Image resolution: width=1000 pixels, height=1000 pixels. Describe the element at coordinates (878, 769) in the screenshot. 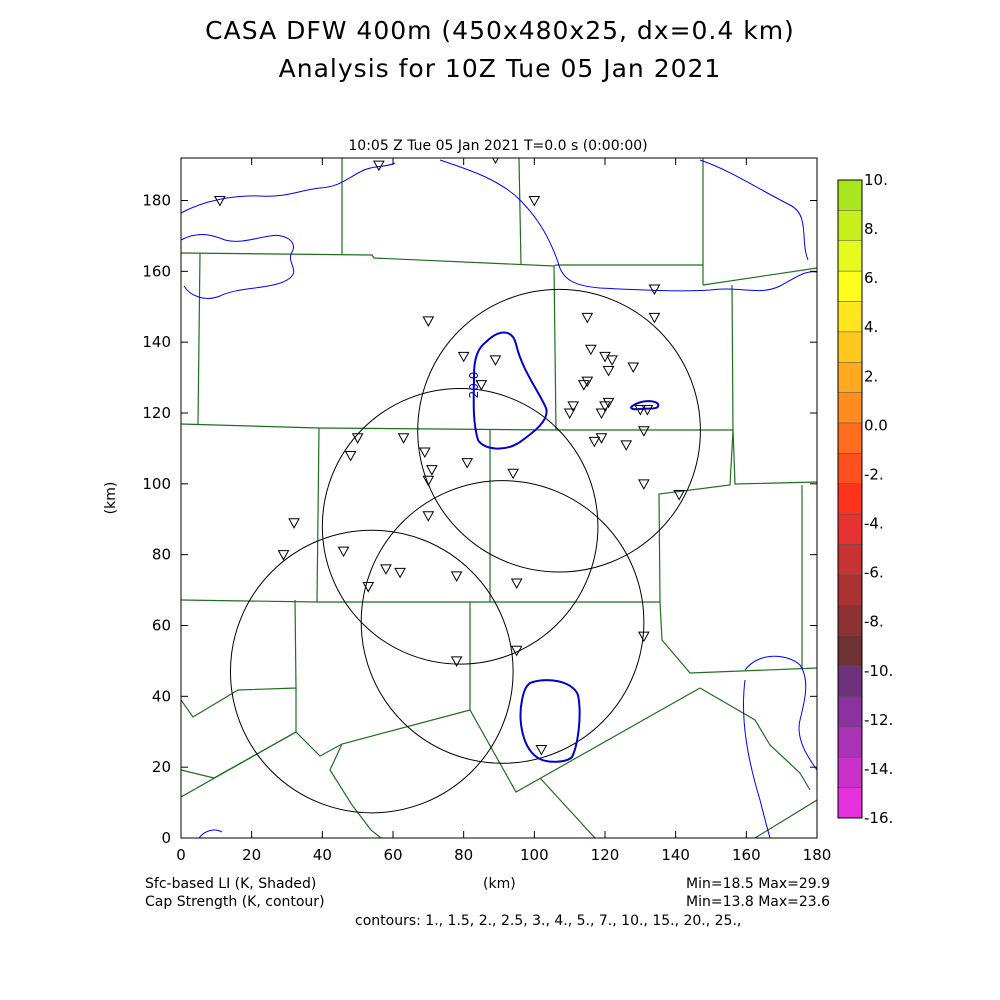

I see `colorbar-label: -14.` at that location.